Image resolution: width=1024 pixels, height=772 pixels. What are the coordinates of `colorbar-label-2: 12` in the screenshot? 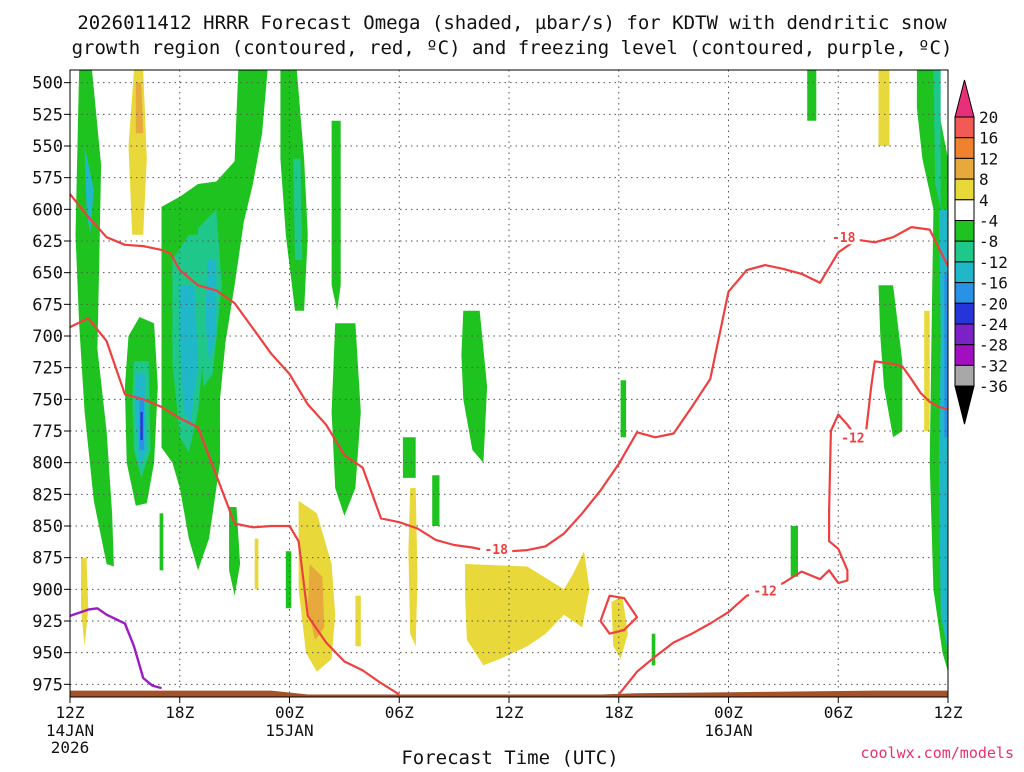 It's located at (988, 158).